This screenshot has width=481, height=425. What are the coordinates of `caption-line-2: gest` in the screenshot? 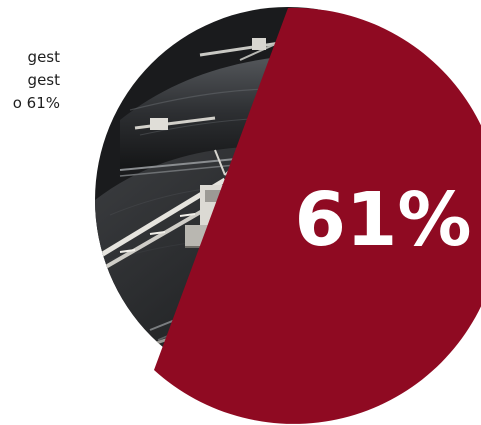 It's located at (43, 80).